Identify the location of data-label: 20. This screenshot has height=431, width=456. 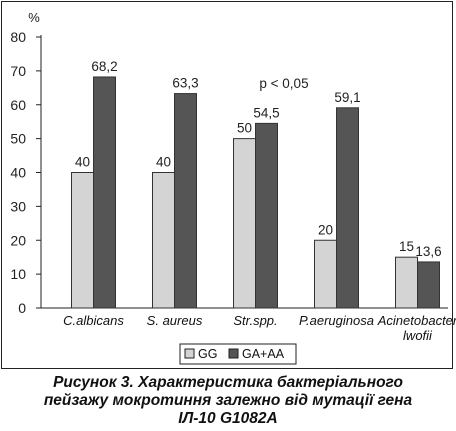
(325, 229).